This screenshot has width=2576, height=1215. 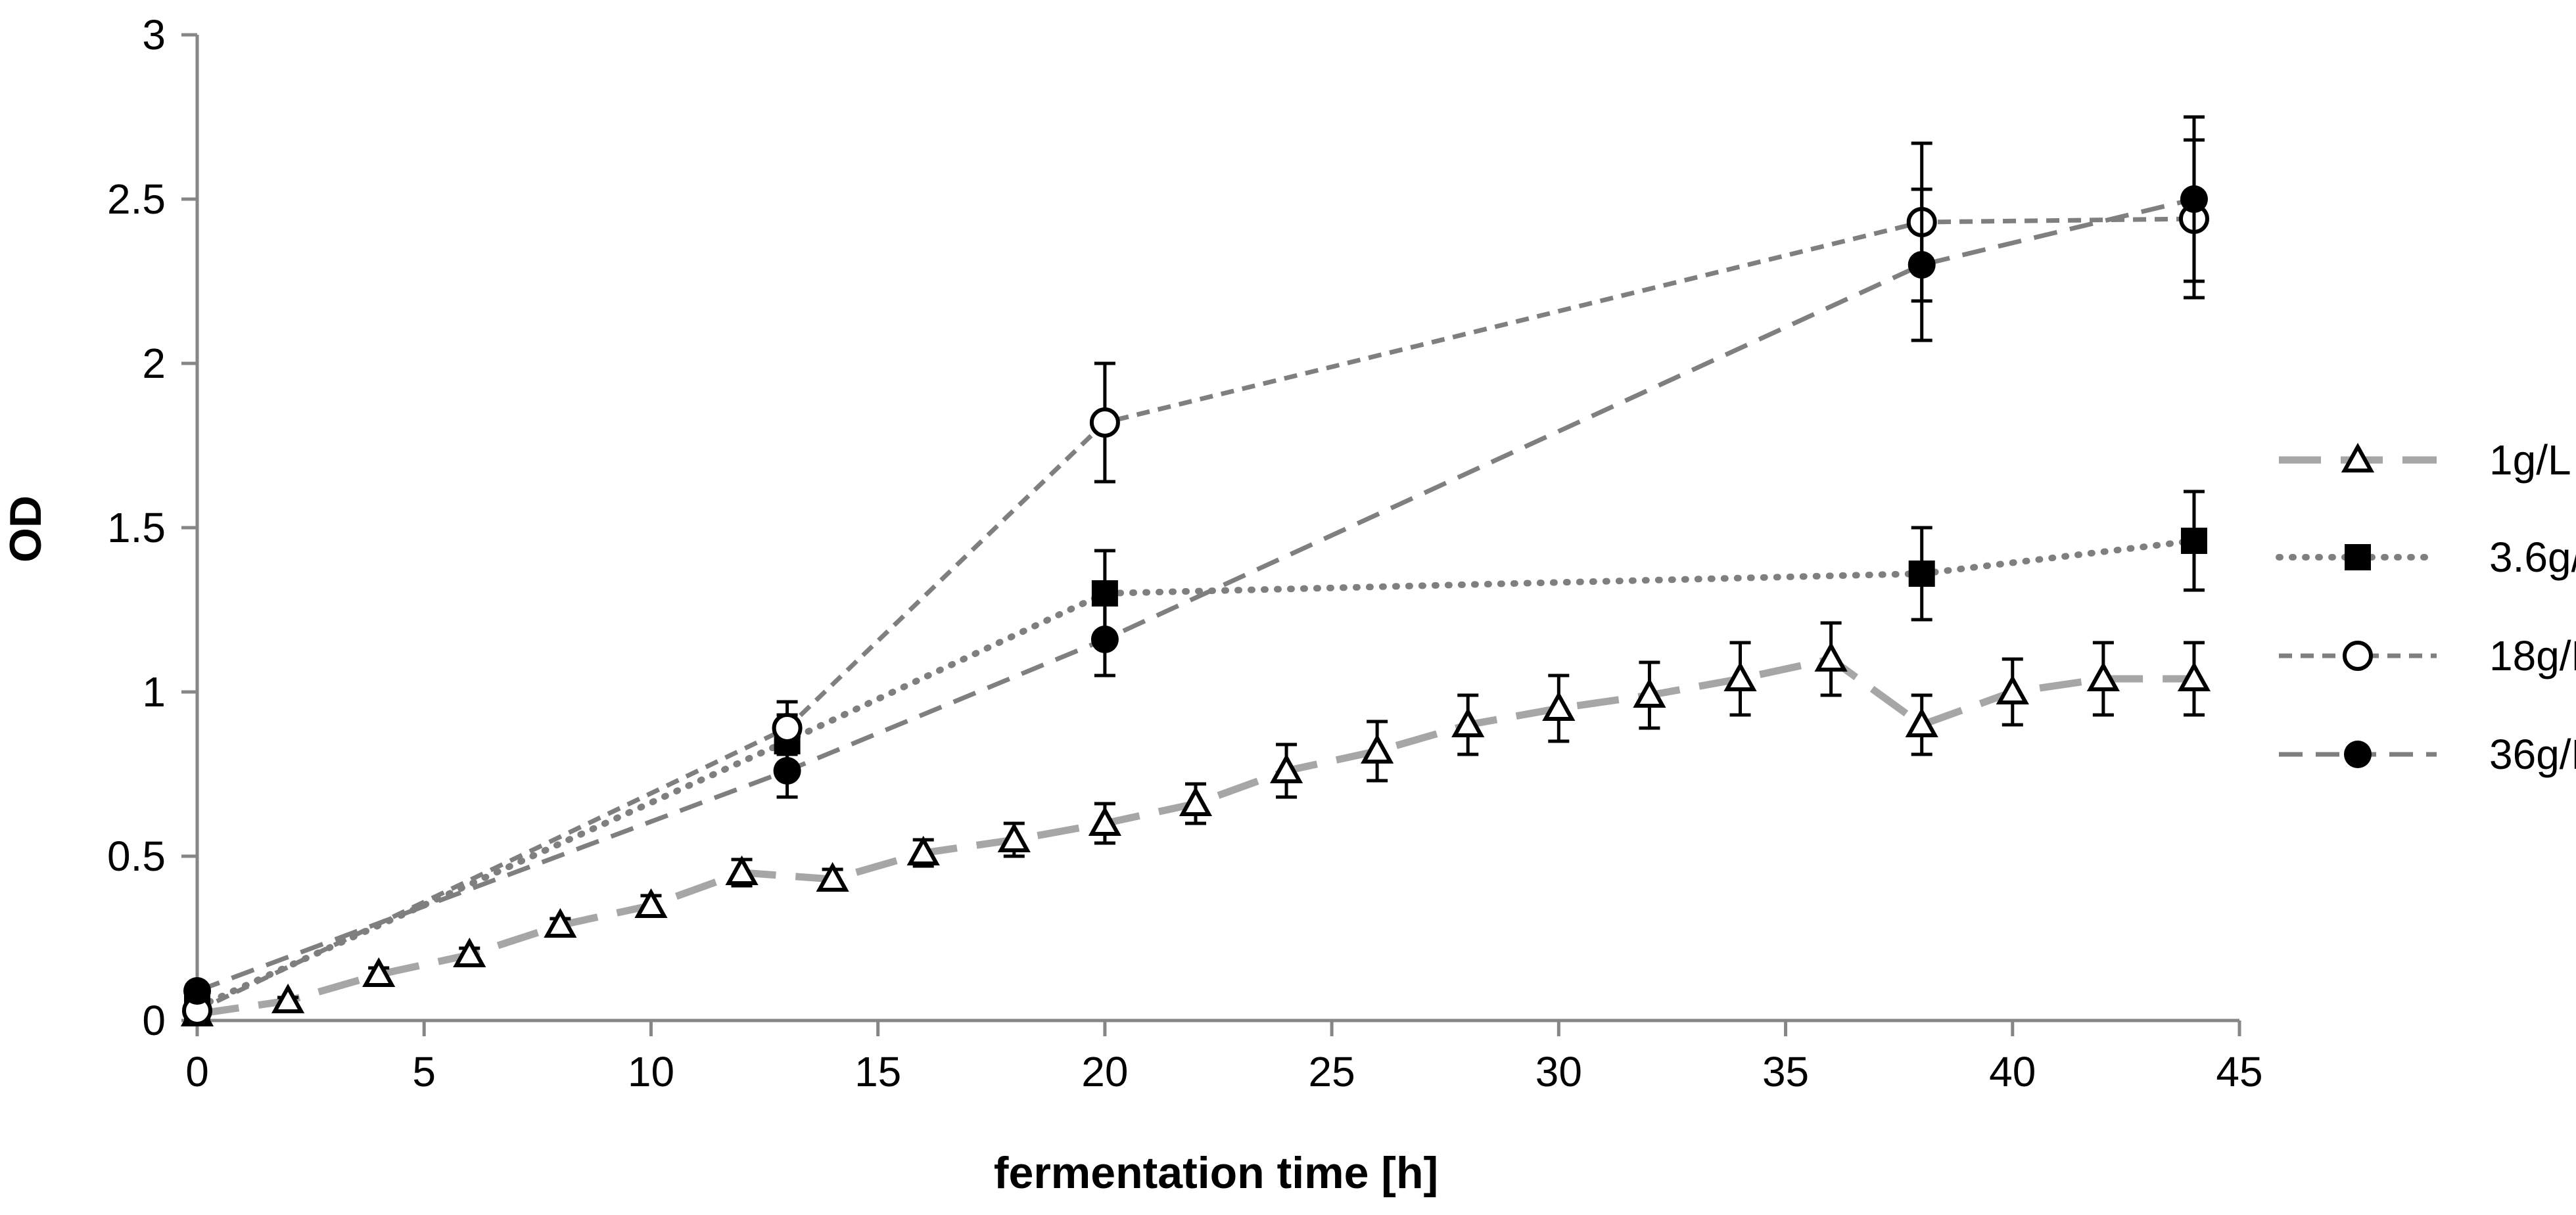 I want to click on legend: 1g/L 3.6g/L 18g/L 36g/L, so click(x=2426, y=607).